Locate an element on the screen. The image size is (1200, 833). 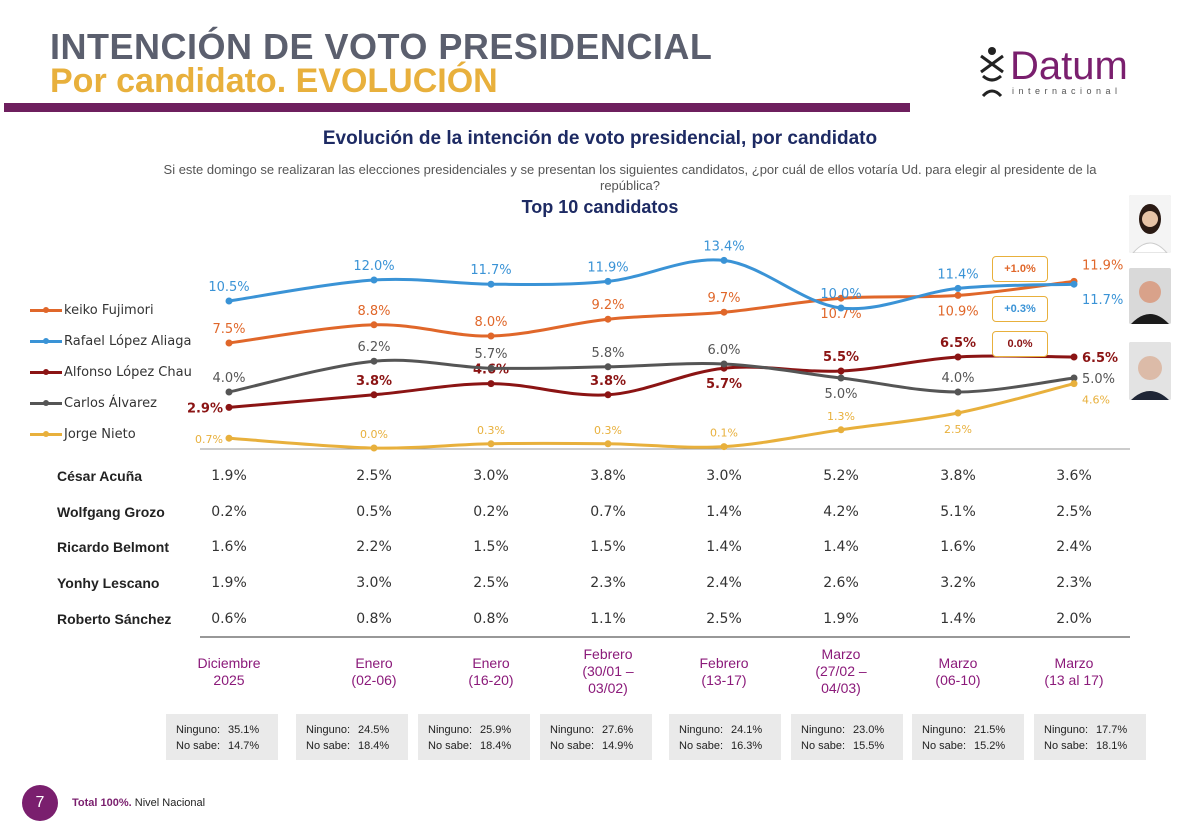
table-row-name: César Acuña is located at coordinates (100, 476).